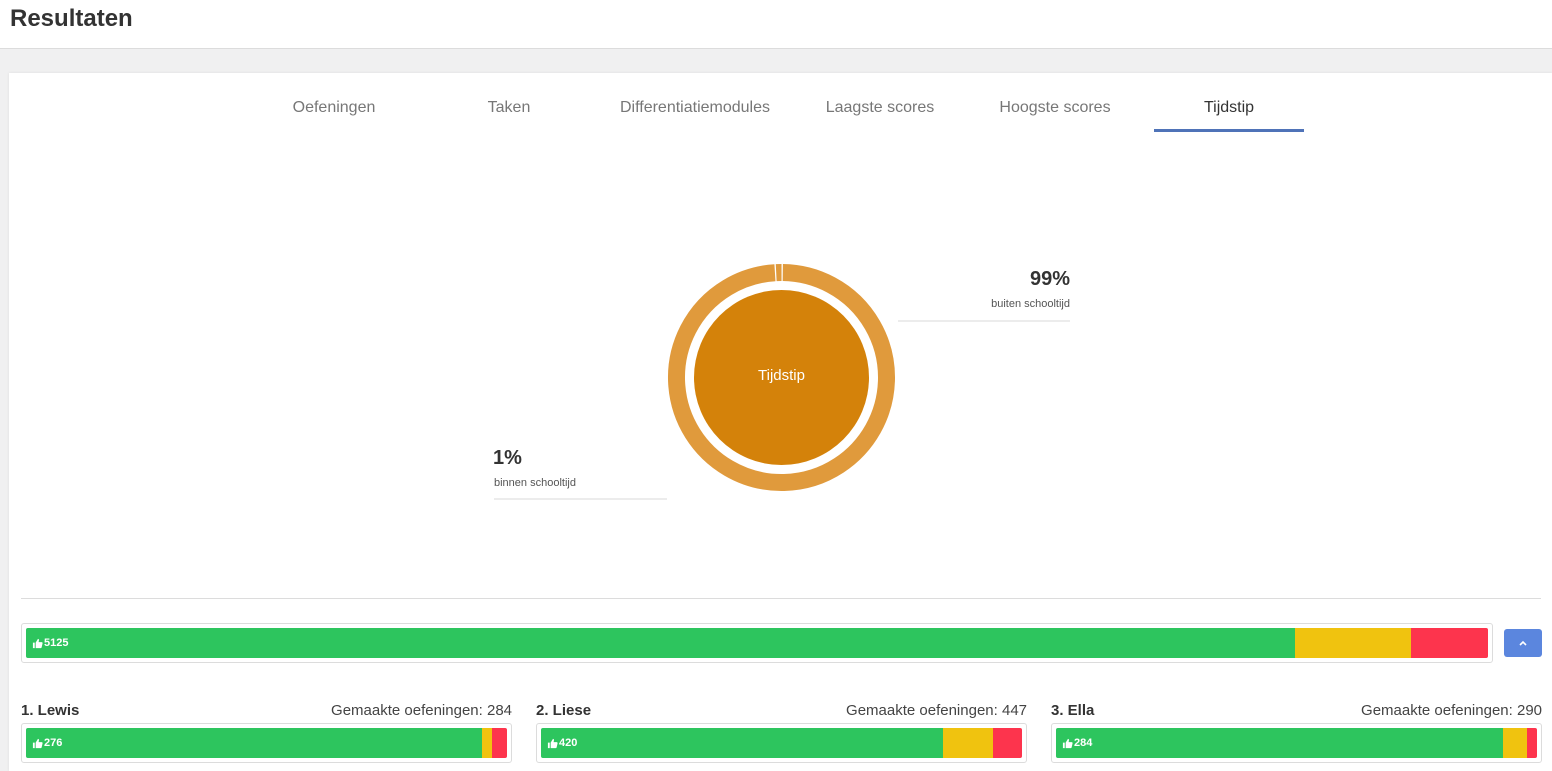 The width and height of the screenshot is (1552, 771). Describe the element at coordinates (254, 743) in the screenshot. I see `bar-segment-good: 276` at that location.